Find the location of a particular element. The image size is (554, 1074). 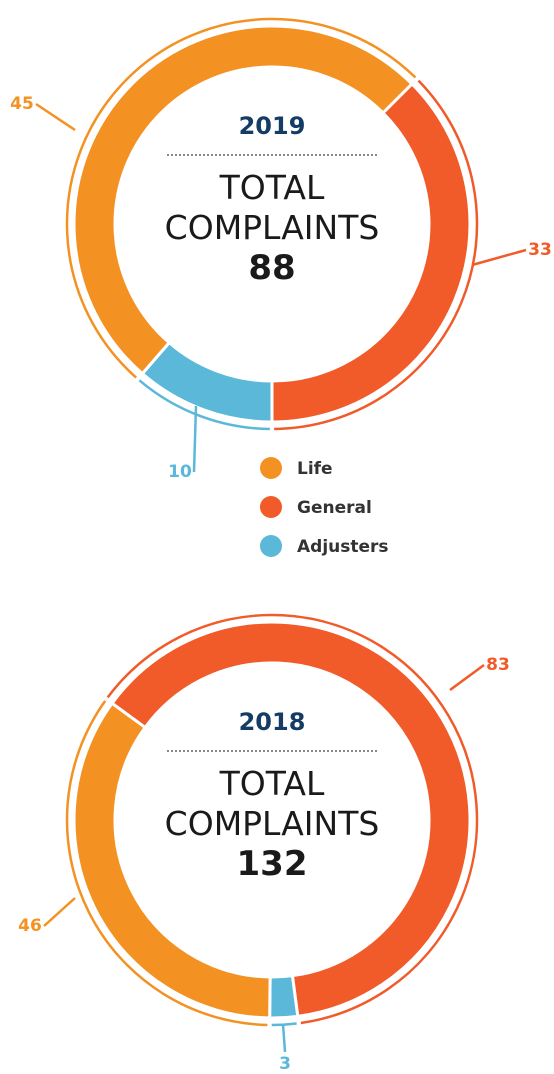

center-text: 2019 TOTAL COMPLAINTS 88 is located at coordinates (272, 200).